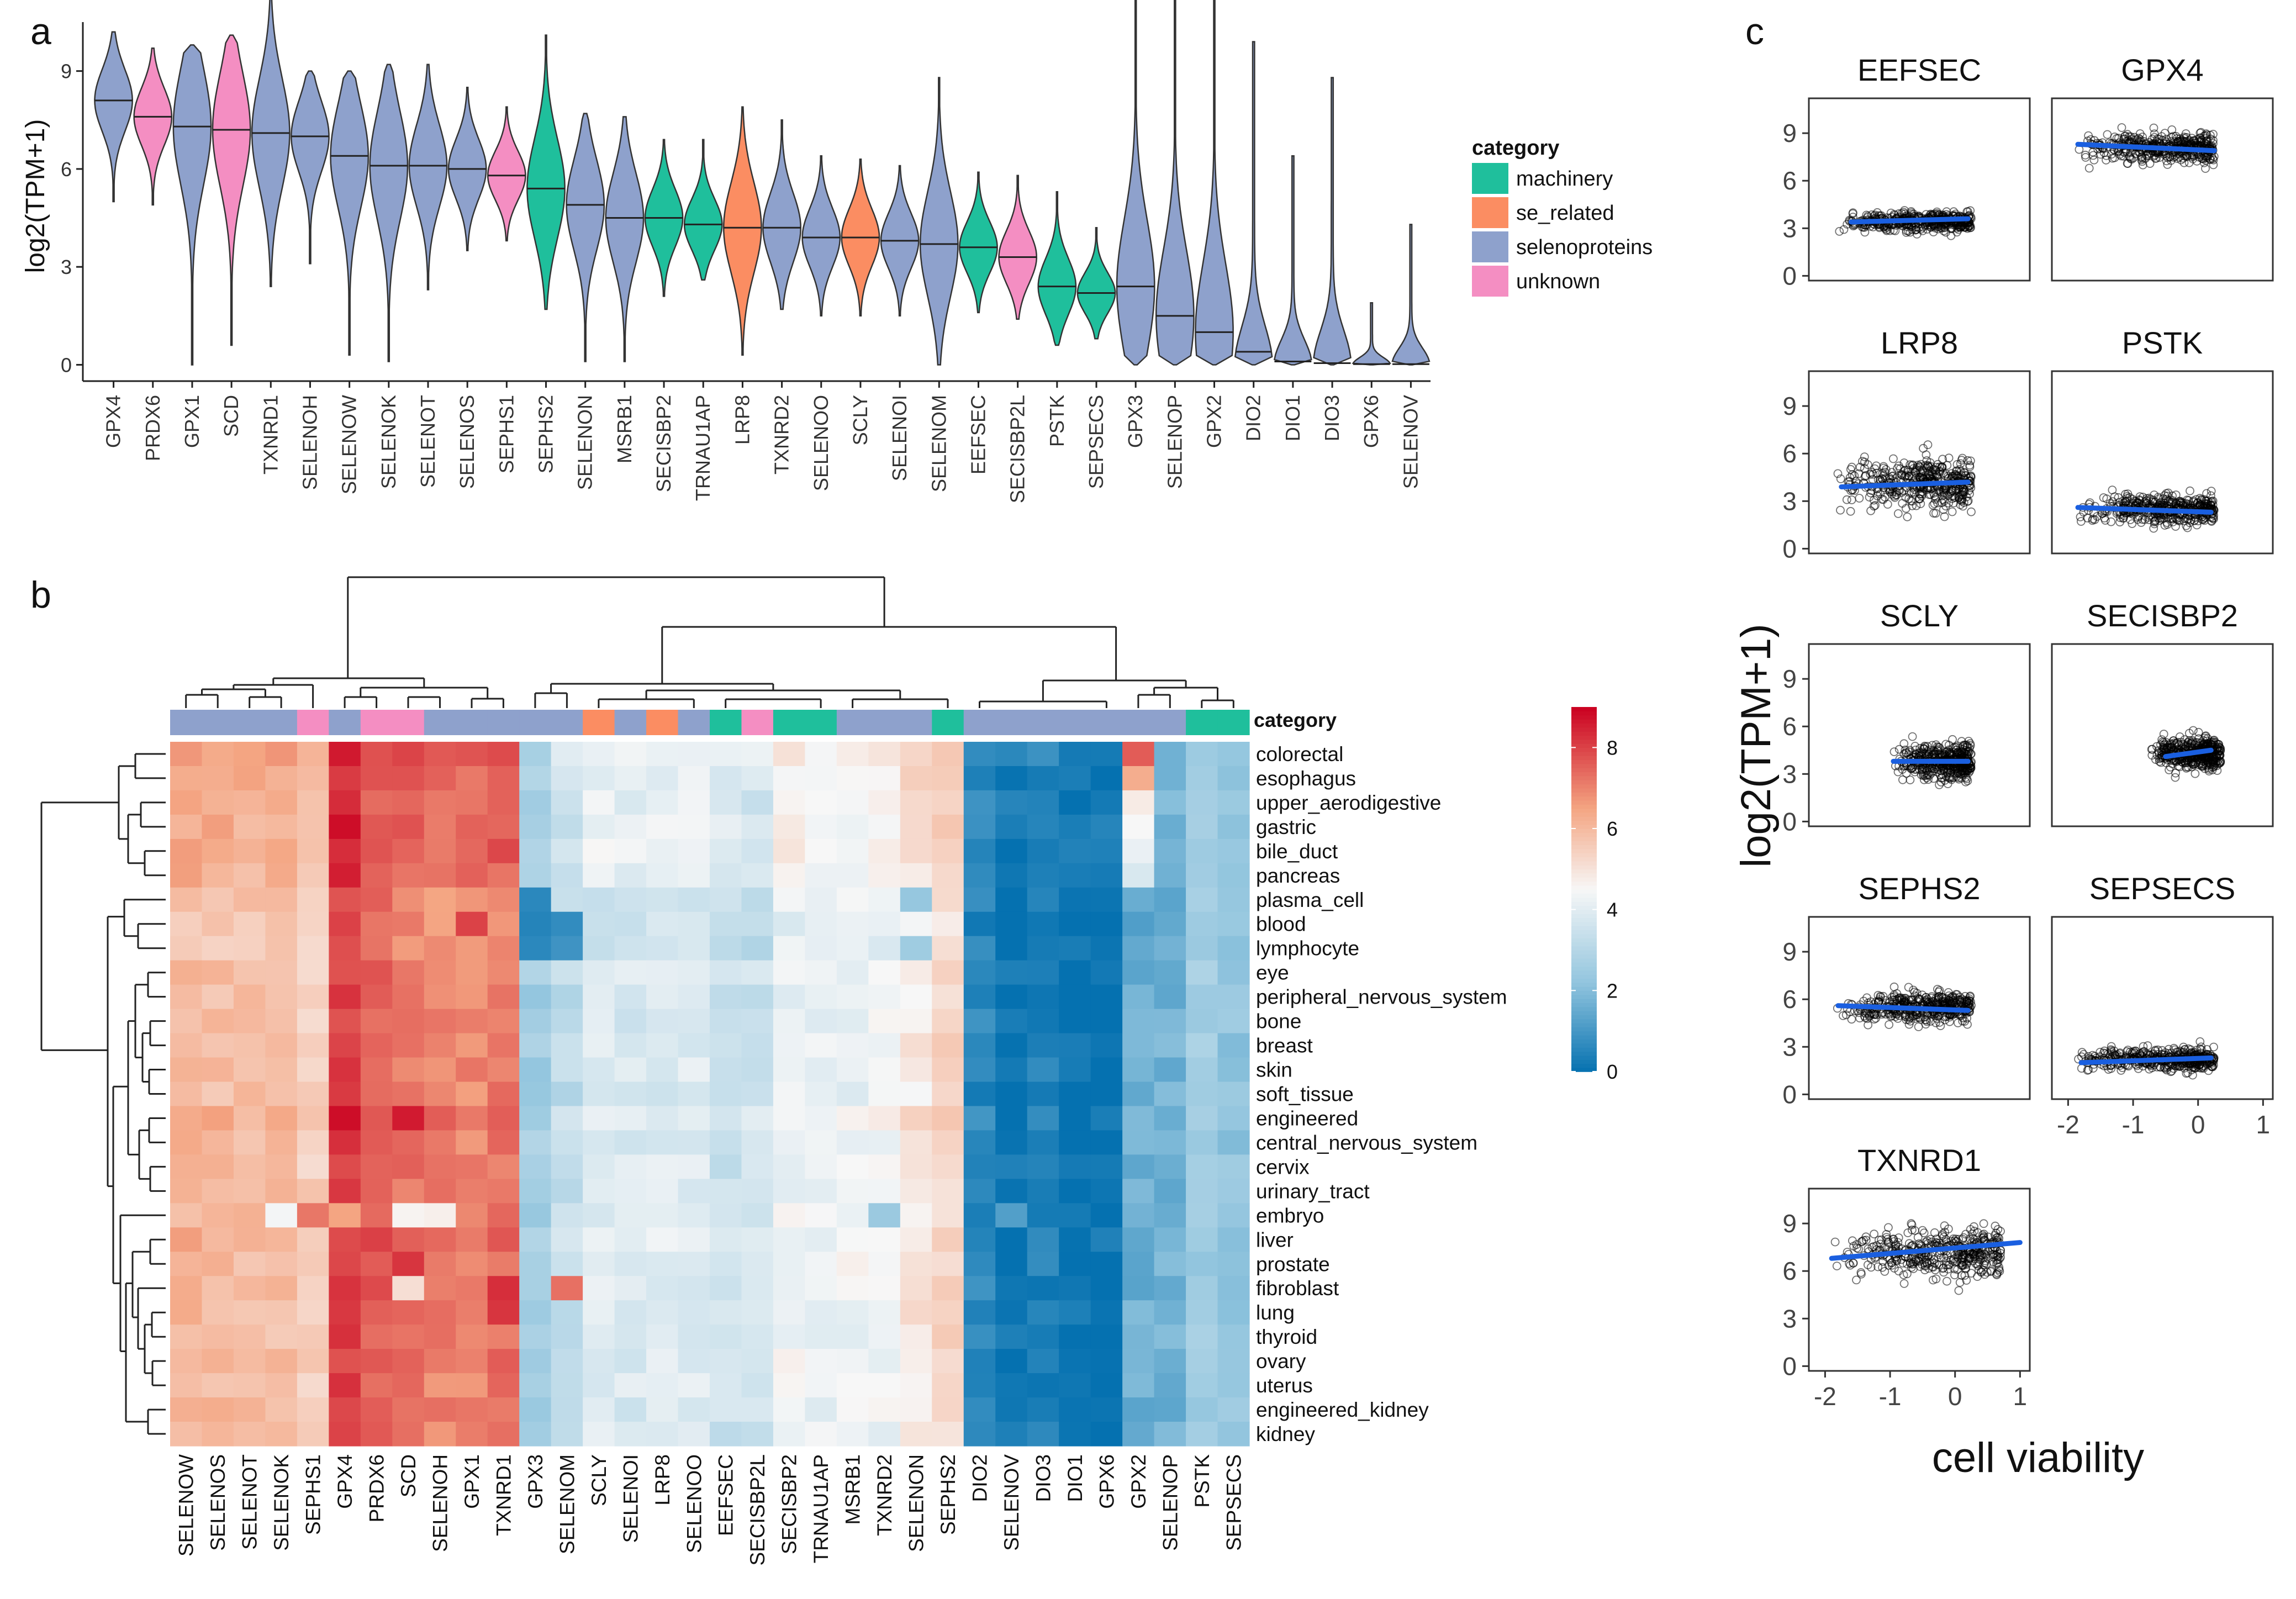  Describe the element at coordinates (1490, 212) in the screenshot. I see `legend-swatch-se_related` at that location.